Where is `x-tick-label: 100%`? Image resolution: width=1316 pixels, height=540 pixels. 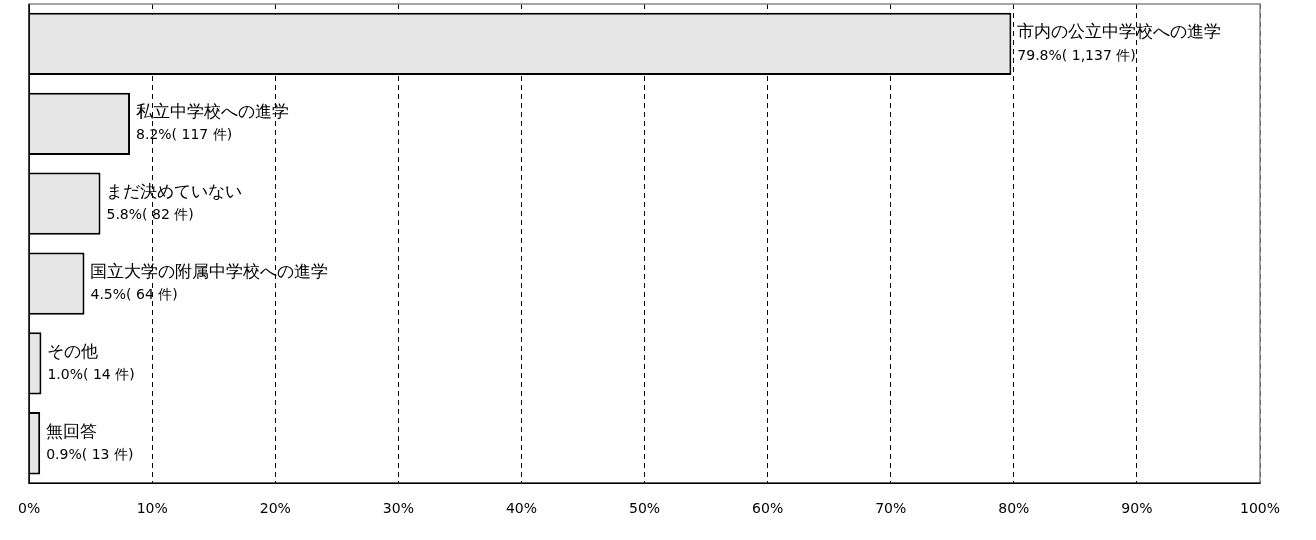
x-tick-label: 100% is located at coordinates (1260, 508).